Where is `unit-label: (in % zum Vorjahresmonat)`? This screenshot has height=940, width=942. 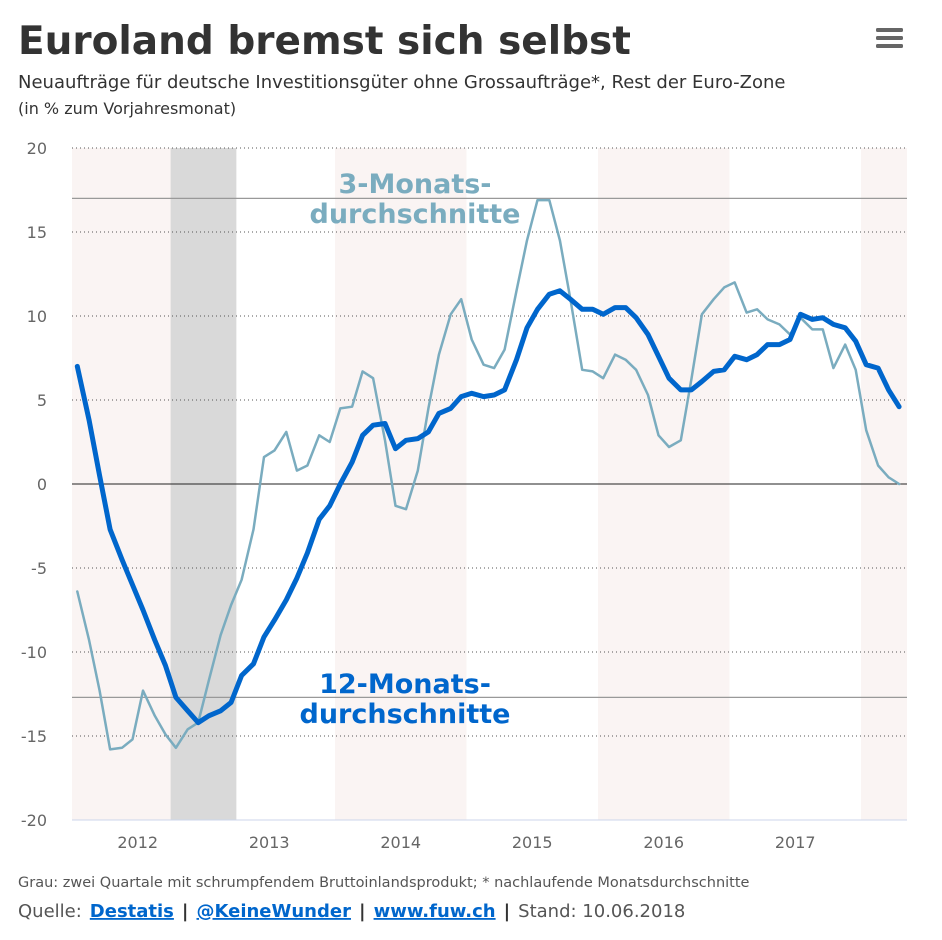 unit-label: (in % zum Vorjahresmonat) is located at coordinates (127, 108).